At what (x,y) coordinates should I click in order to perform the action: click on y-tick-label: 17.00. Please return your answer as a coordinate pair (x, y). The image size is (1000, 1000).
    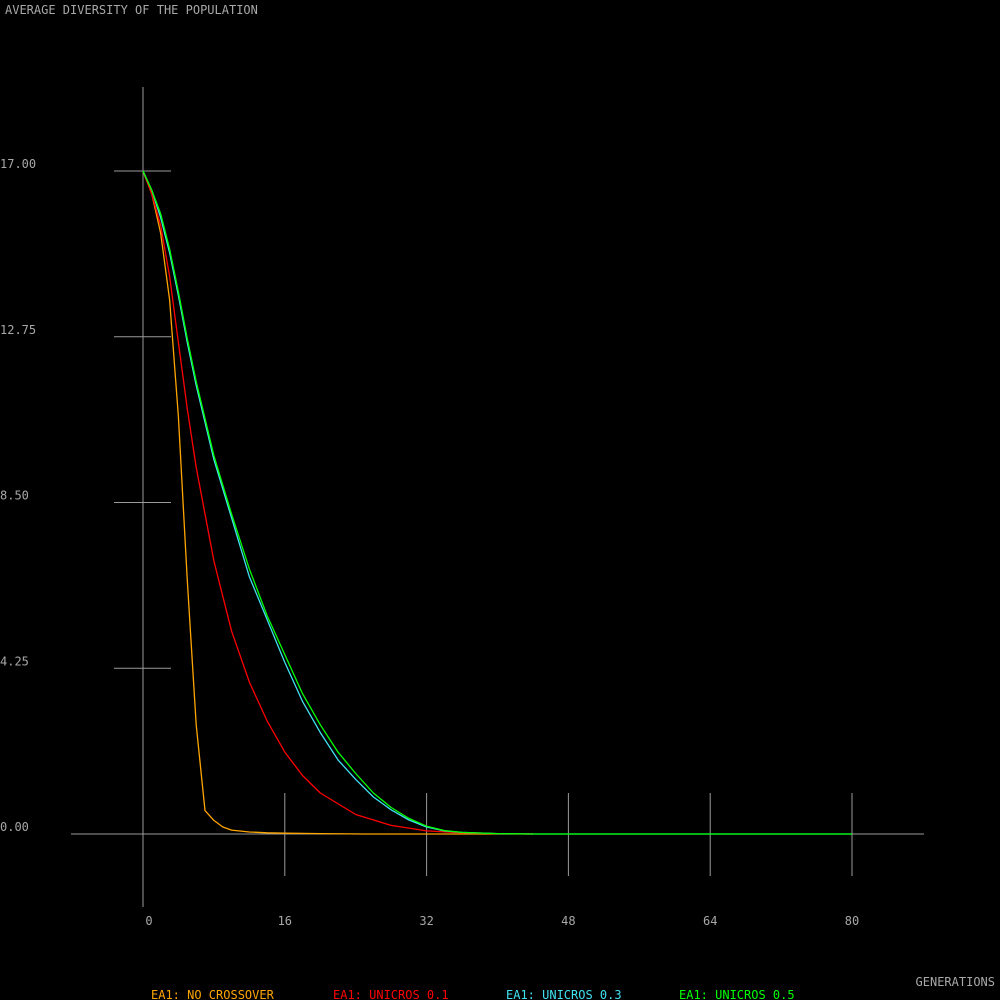
    Looking at the image, I should click on (18, 164).